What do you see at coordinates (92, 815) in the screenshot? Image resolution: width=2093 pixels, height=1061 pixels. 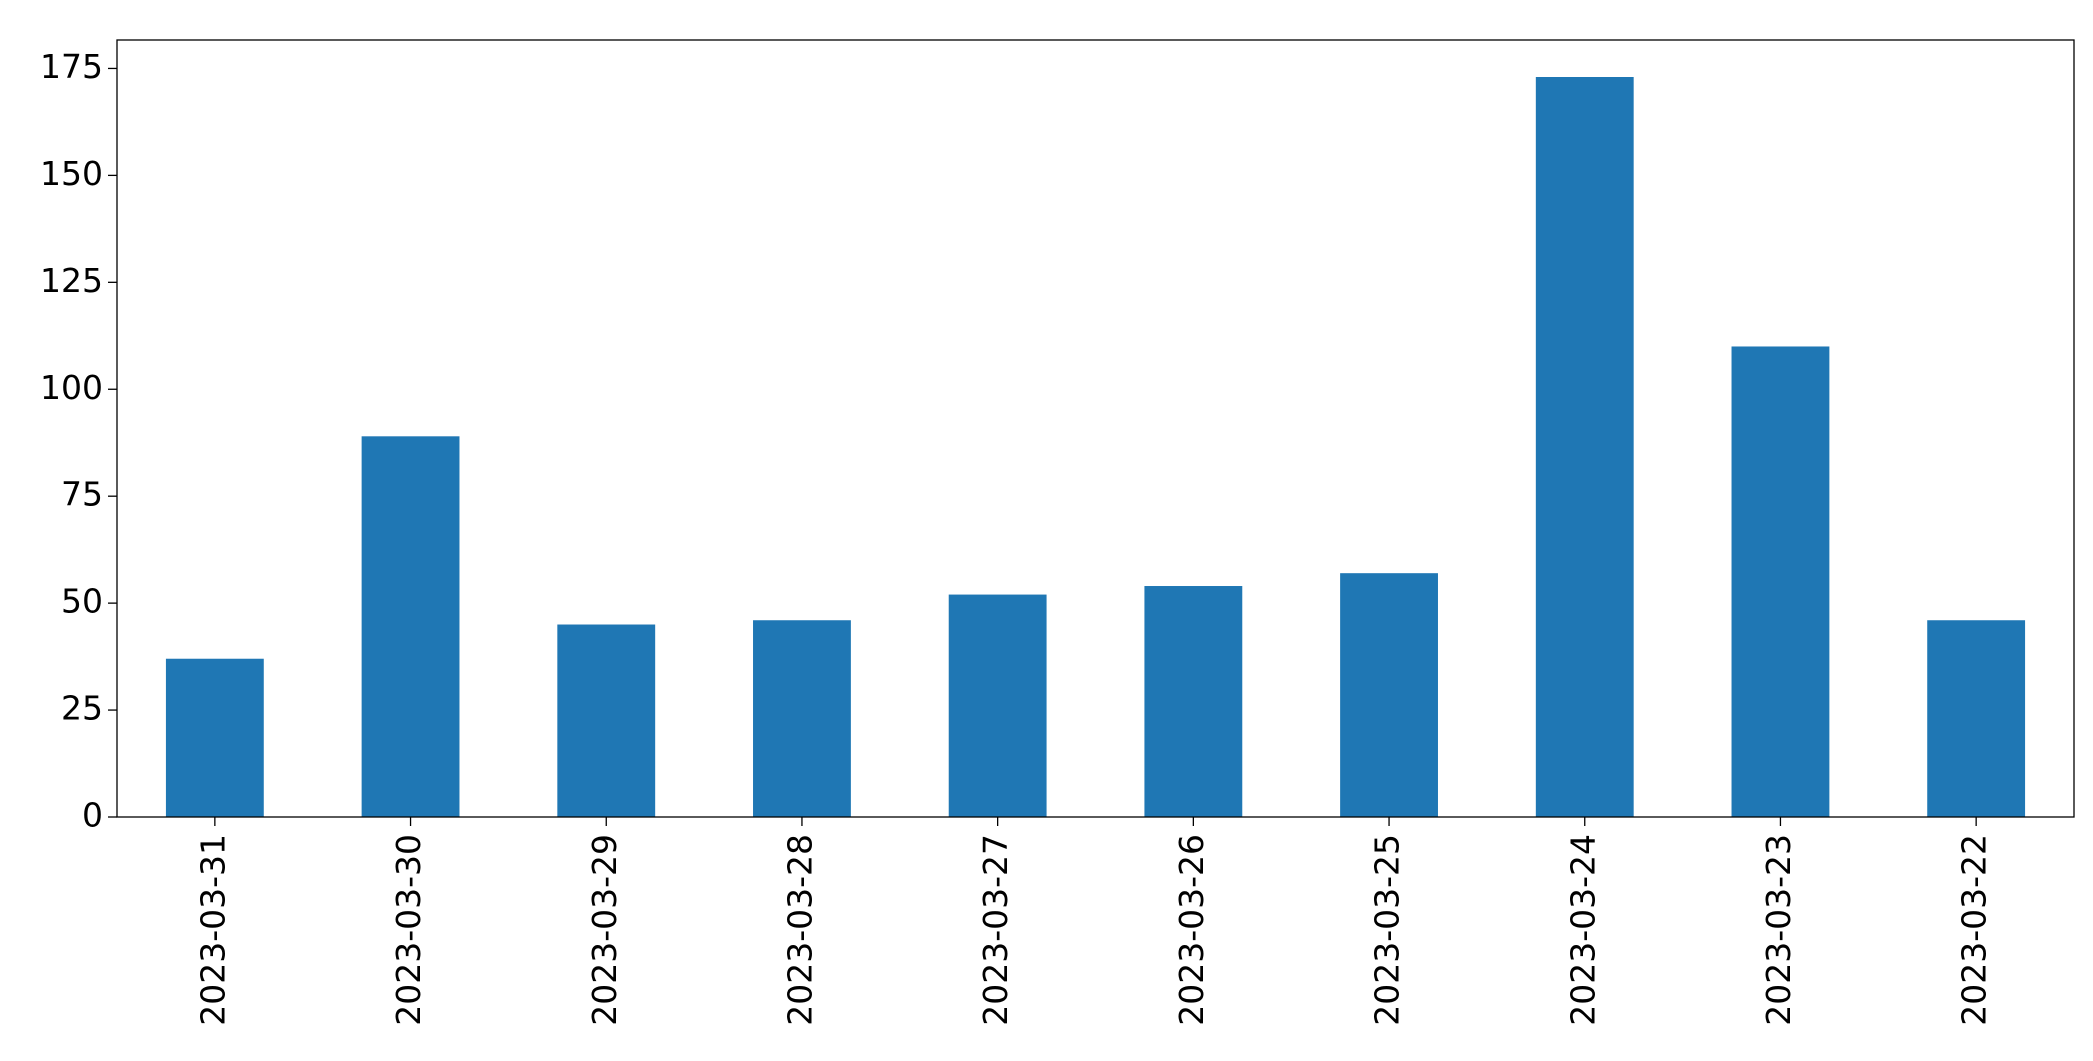 I see `y-tick-label: 0` at bounding box center [92, 815].